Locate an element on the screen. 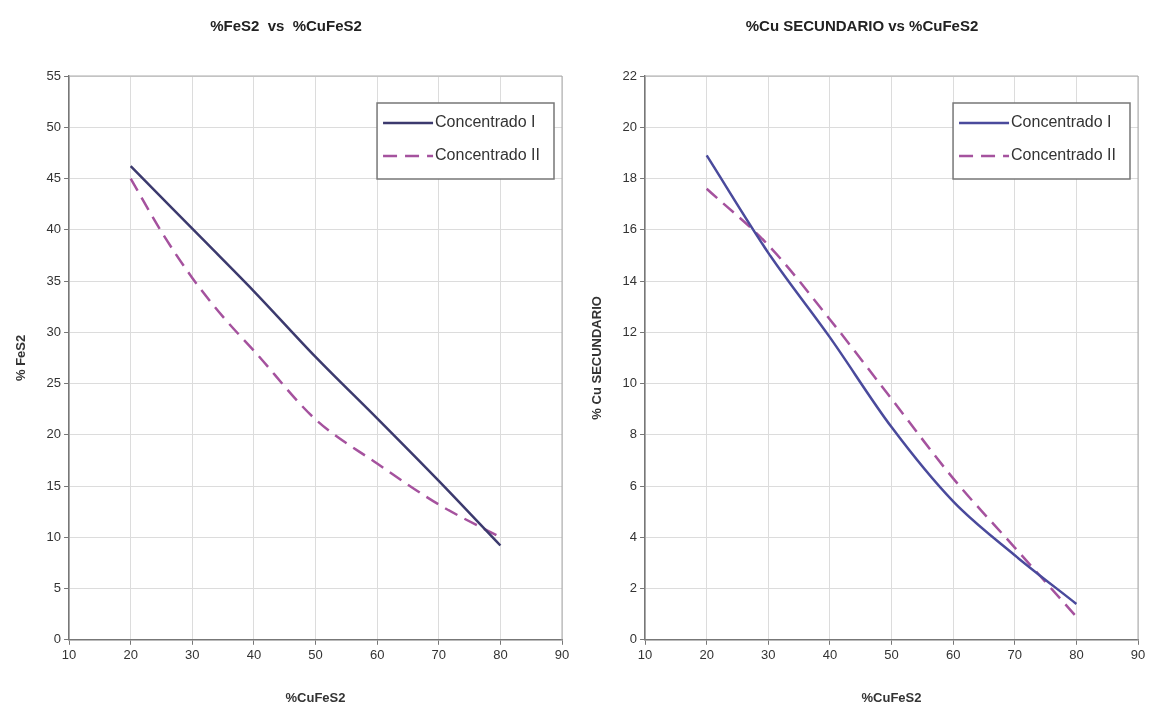  y-tick-label: 2 is located at coordinates (633, 588).